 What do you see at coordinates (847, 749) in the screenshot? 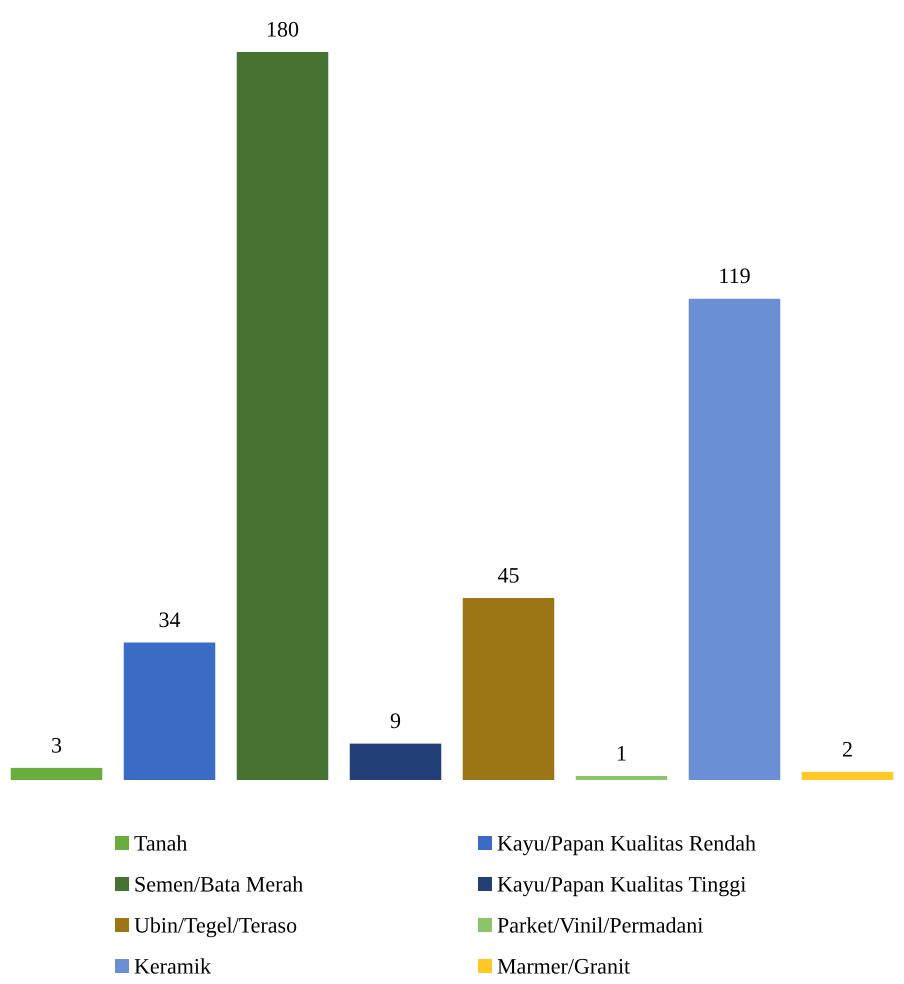
I see `data-label: 2` at bounding box center [847, 749].